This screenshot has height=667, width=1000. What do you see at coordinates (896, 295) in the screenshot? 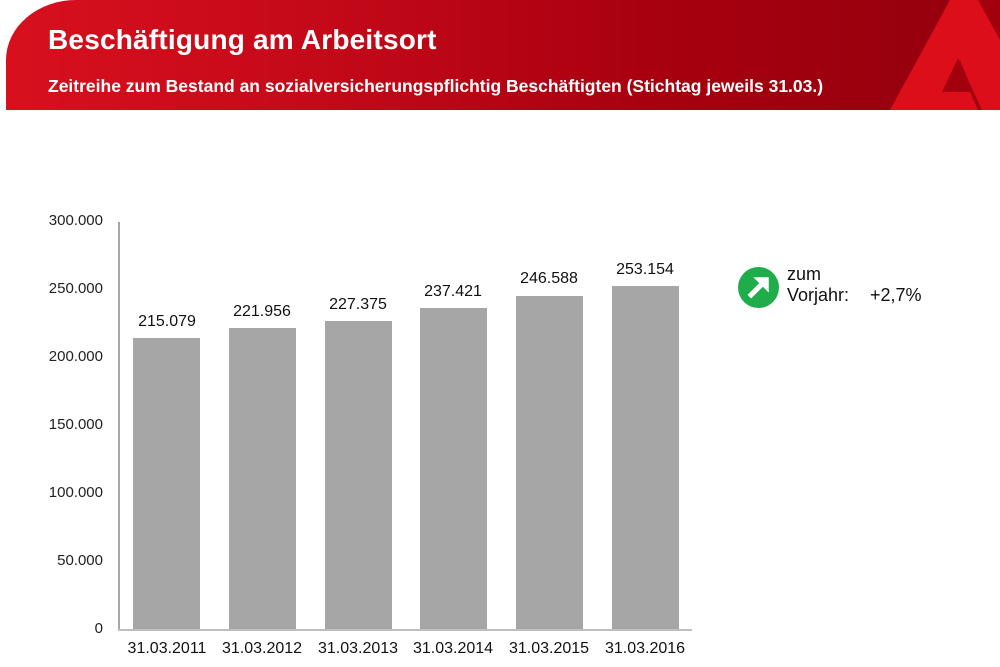
I see `trend-value: +2,7%` at bounding box center [896, 295].